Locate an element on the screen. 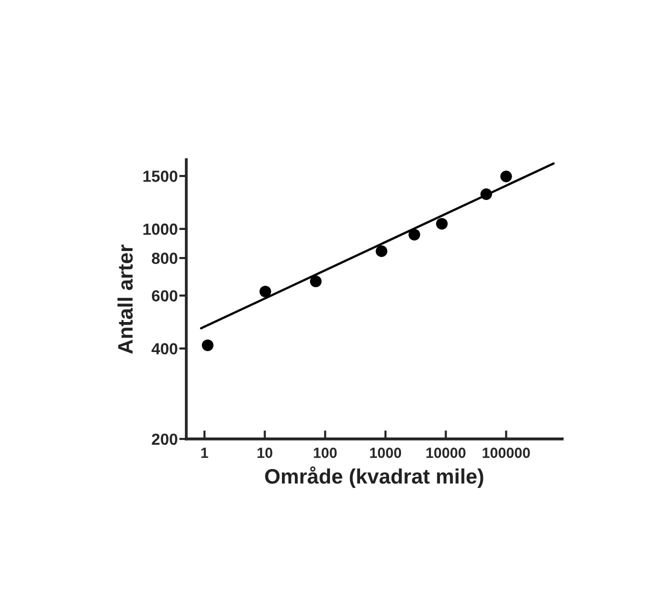  x-tick-label: 100 is located at coordinates (325, 453).